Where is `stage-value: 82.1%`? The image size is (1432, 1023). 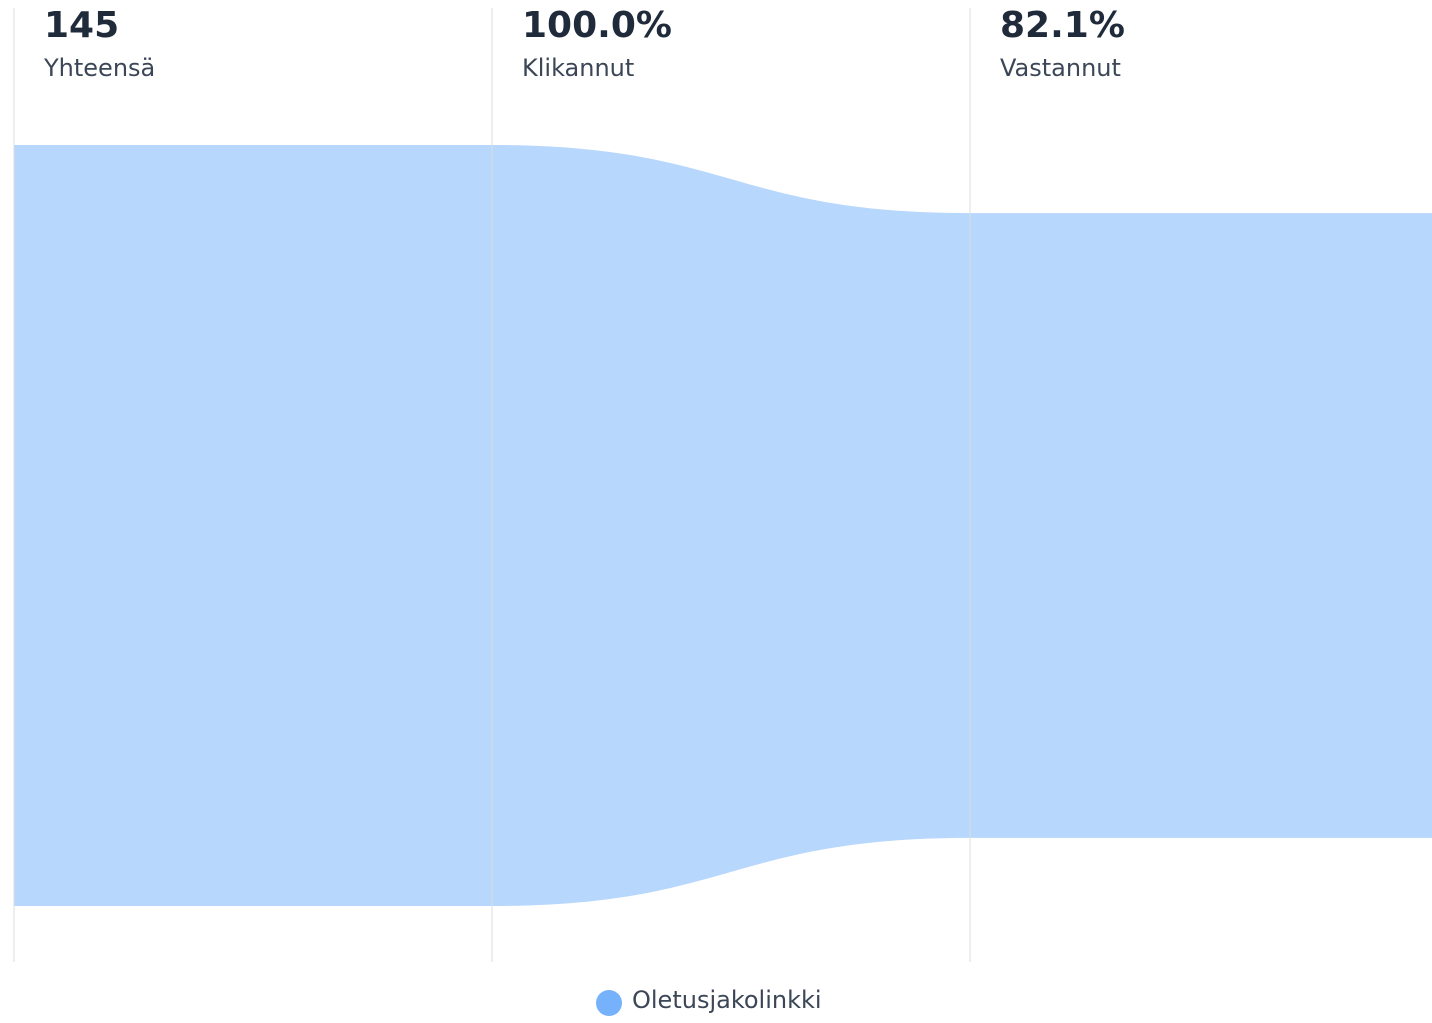 stage-value: 82.1% is located at coordinates (1062, 25).